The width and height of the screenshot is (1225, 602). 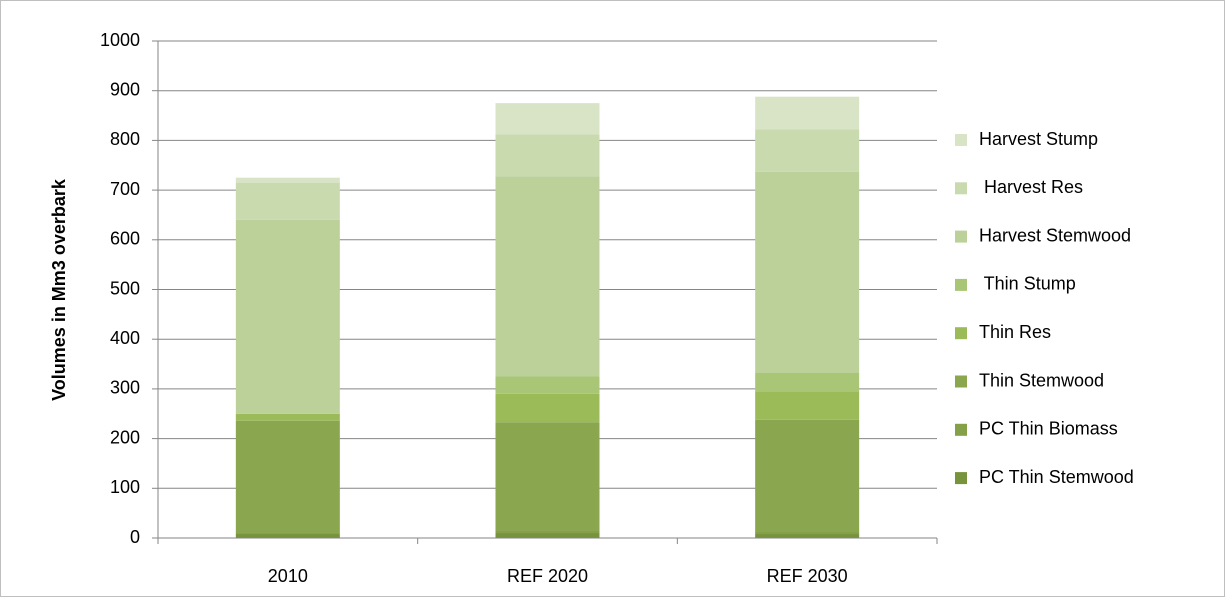 What do you see at coordinates (1041, 380) in the screenshot?
I see `legend-label: Thin Stemwood` at bounding box center [1041, 380].